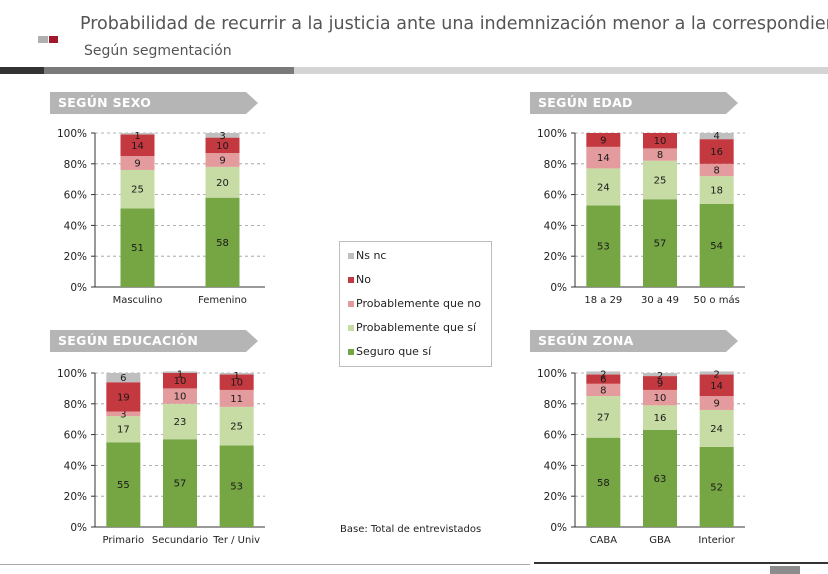 The width and height of the screenshot is (828, 574). Describe the element at coordinates (222, 300) in the screenshot. I see `x-tick-label: Femenino` at that location.